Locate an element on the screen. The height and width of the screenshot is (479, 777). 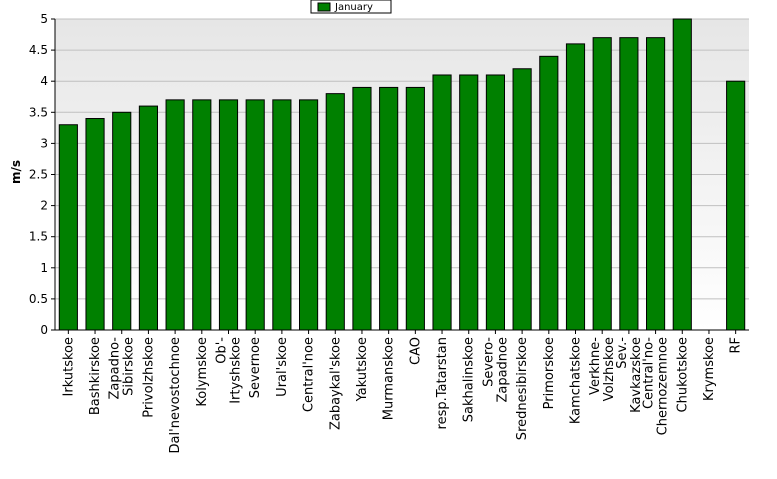
x-tick-label: Srednesibirskoe is located at coordinates (522, 388).